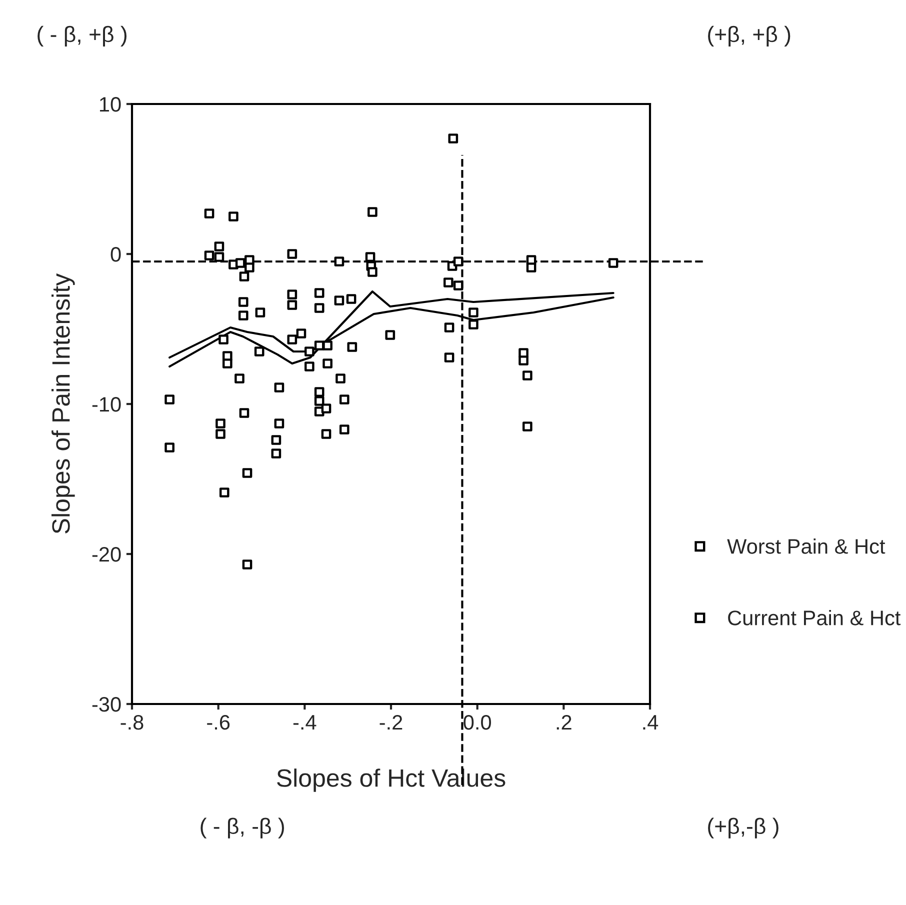 The width and height of the screenshot is (906, 905). I want to click on text: (+β,-β ), so click(743, 828).